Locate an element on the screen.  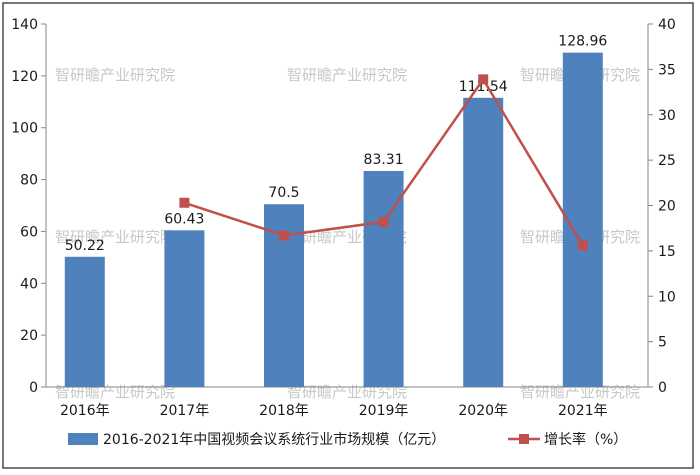
x-tick-label-1: 2017年 is located at coordinates (185, 411).